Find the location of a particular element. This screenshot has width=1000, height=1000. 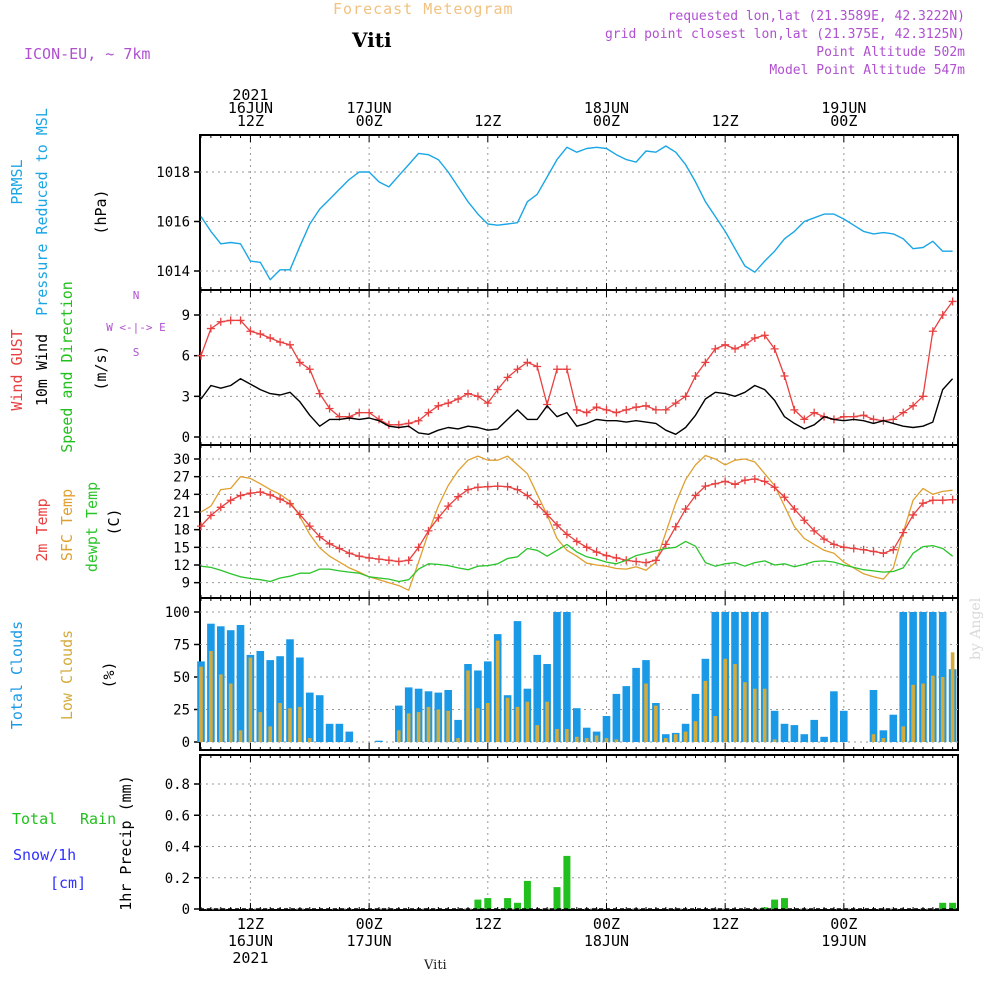

bottom-time-label: 16JUN is located at coordinates (250, 941).